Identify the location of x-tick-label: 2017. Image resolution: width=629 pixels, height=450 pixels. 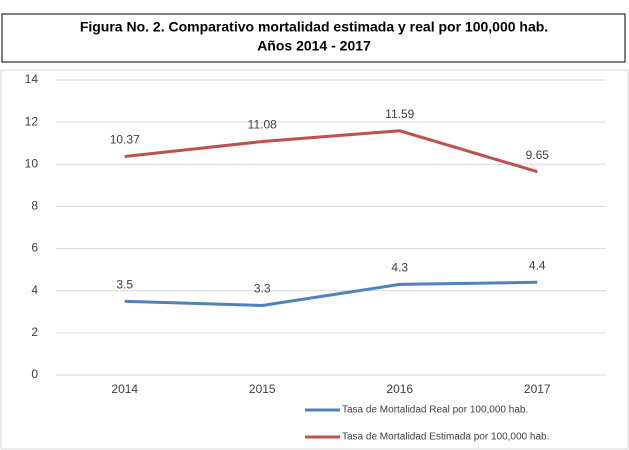
(537, 389).